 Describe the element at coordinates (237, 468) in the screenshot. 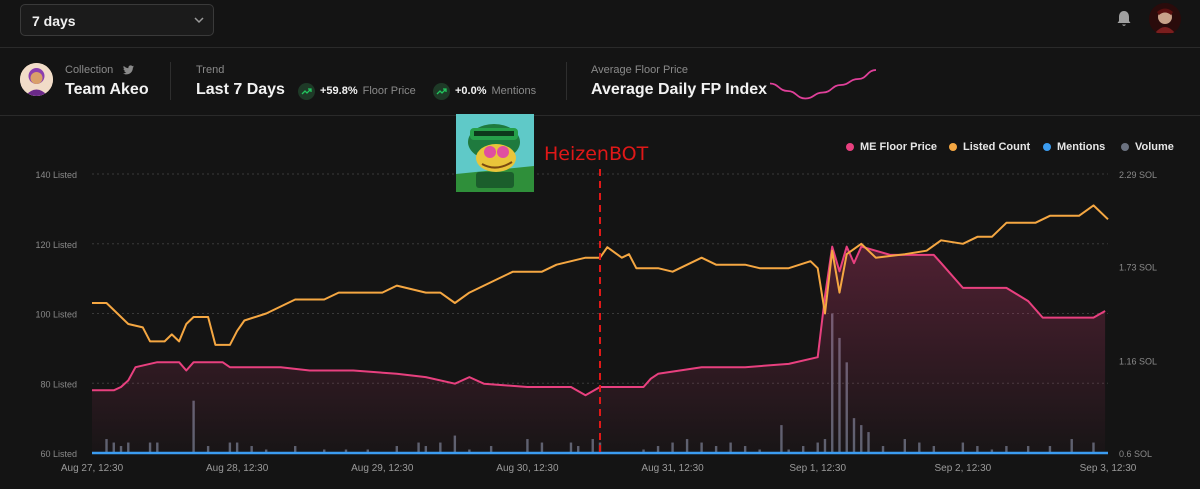

I see `x-tick-label: Aug 28, 12:30` at that location.